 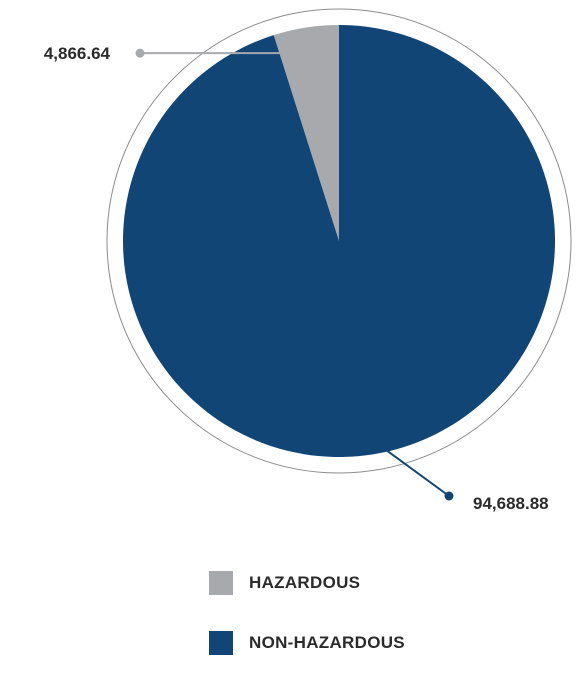 I want to click on legend-swatch-hazardous, so click(x=221, y=583).